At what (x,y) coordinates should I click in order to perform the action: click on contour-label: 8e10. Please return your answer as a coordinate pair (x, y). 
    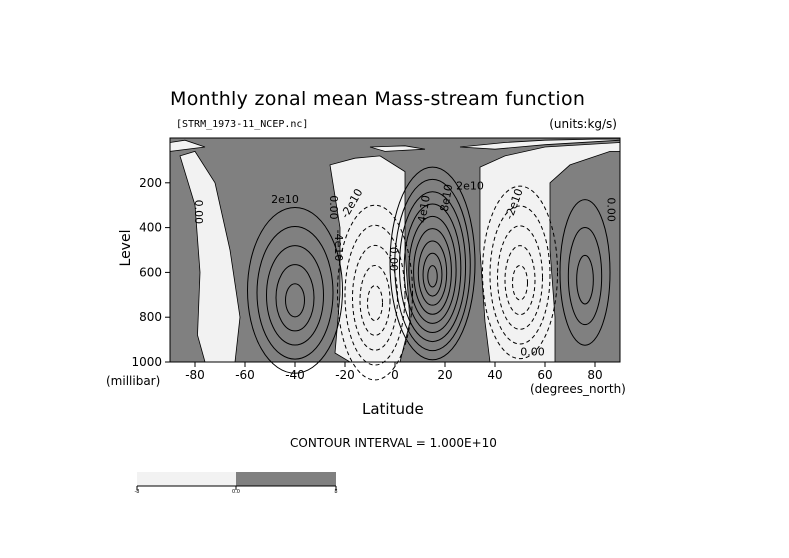
    Looking at the image, I should click on (447, 198).